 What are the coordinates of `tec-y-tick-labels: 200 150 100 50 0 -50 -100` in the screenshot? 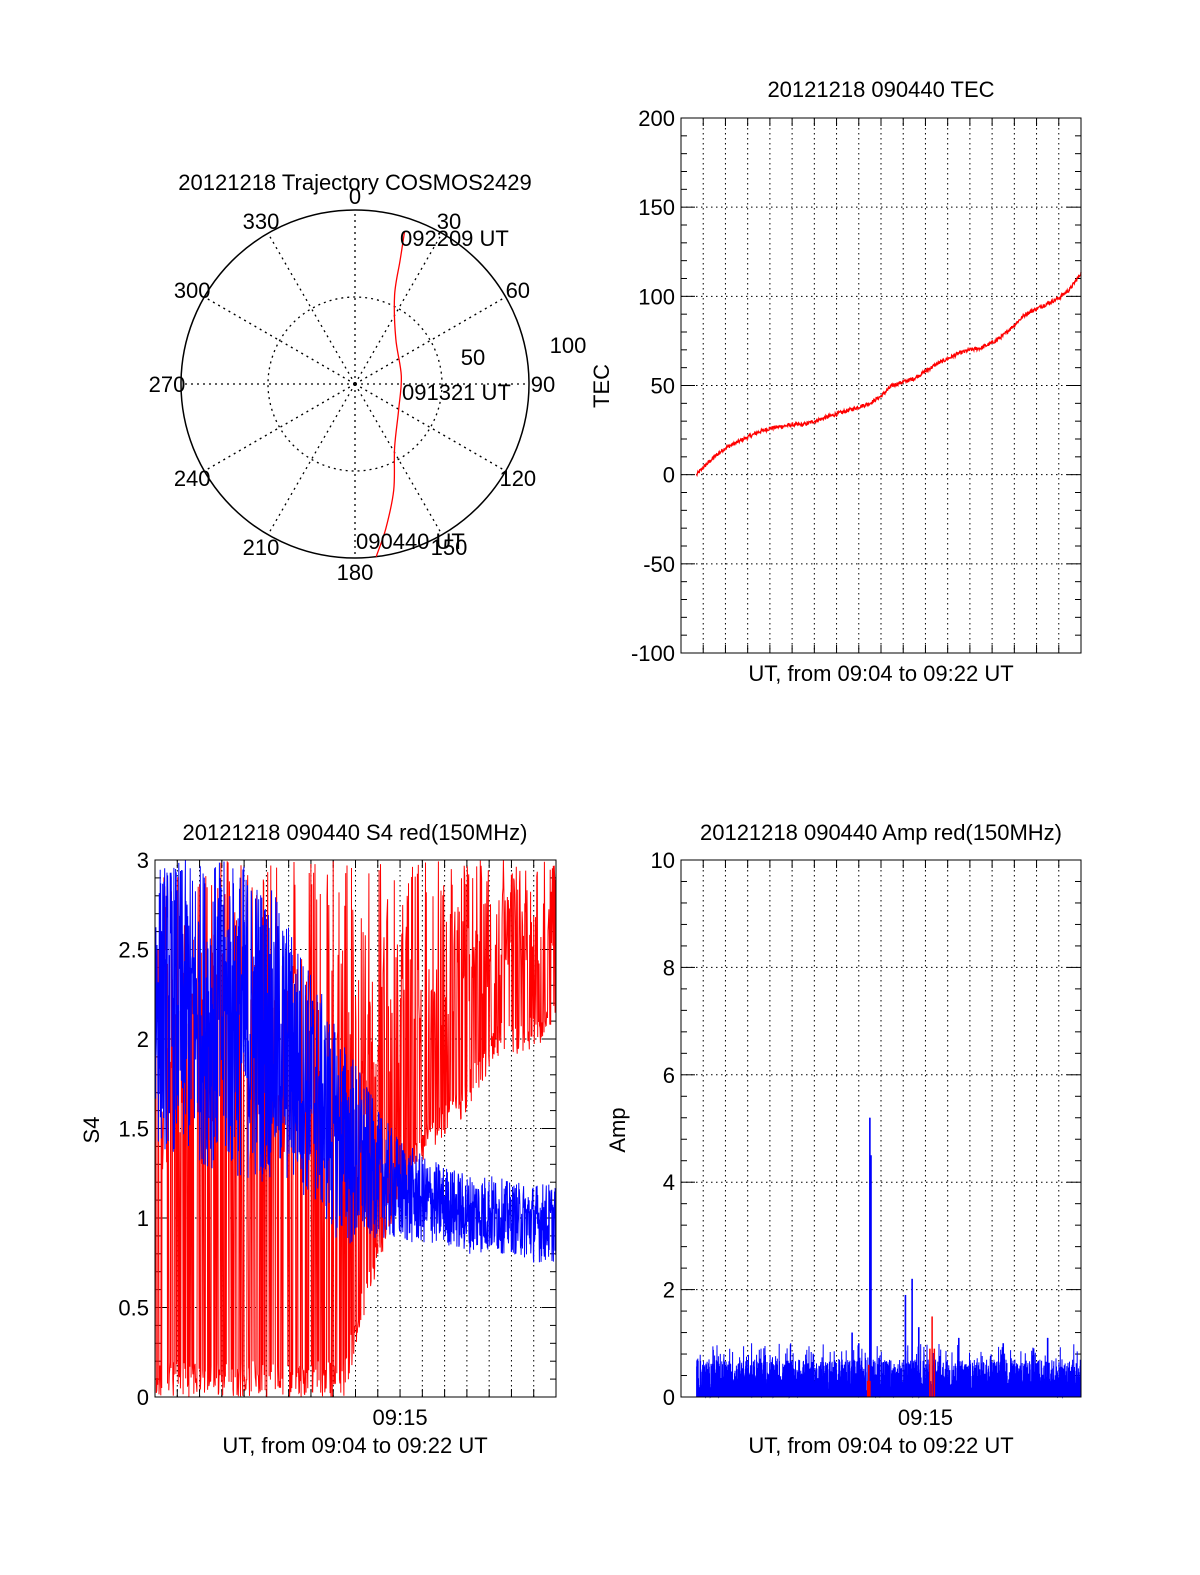 It's located at (653, 386).